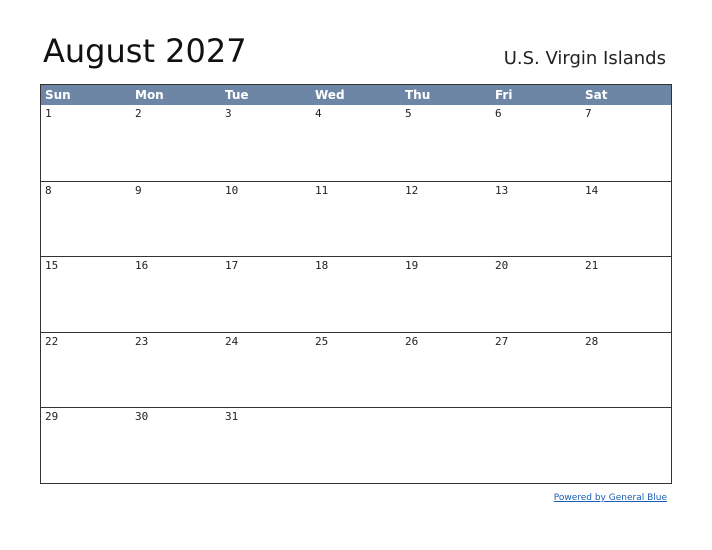 The width and height of the screenshot is (712, 550). What do you see at coordinates (356, 95) in the screenshot?
I see `weekday-header: Sun Mon Tue Wed Thu Fri Sat` at bounding box center [356, 95].